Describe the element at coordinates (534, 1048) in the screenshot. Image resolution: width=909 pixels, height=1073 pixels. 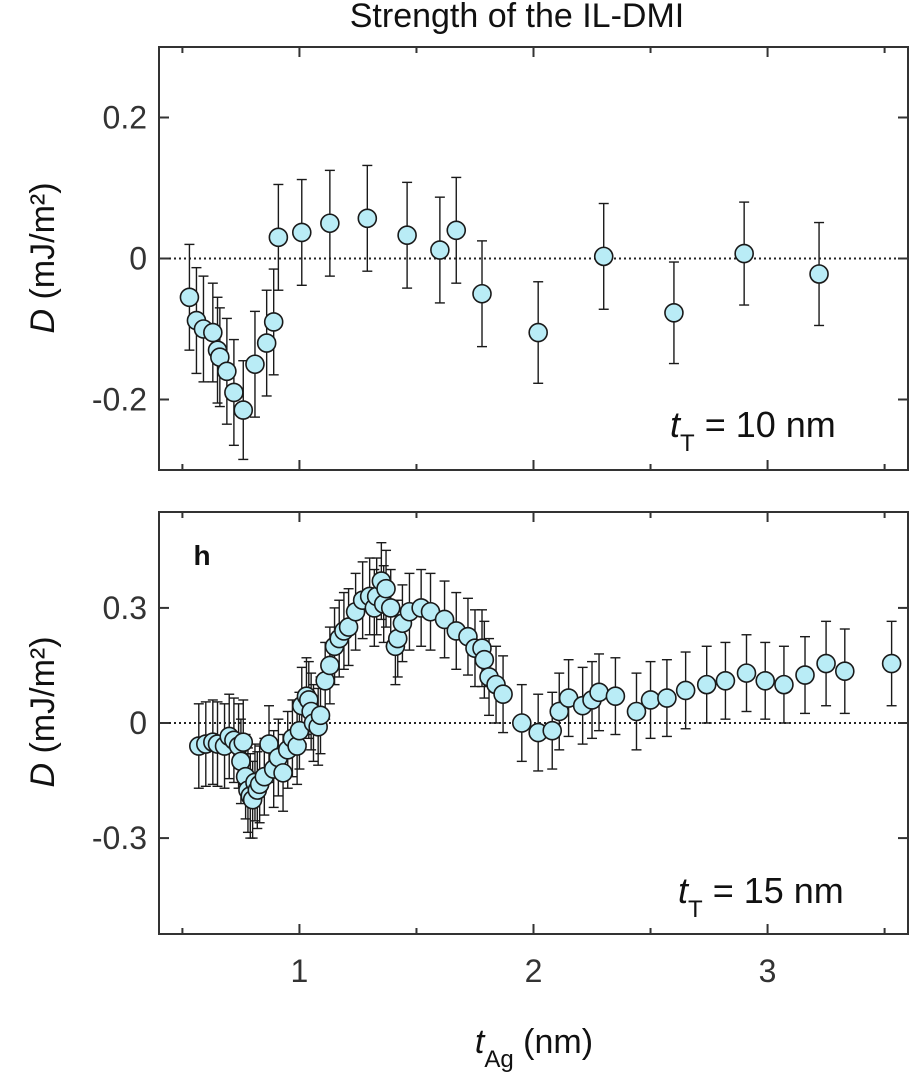
I see `x-axis-label: tAg (nm)` at that location.